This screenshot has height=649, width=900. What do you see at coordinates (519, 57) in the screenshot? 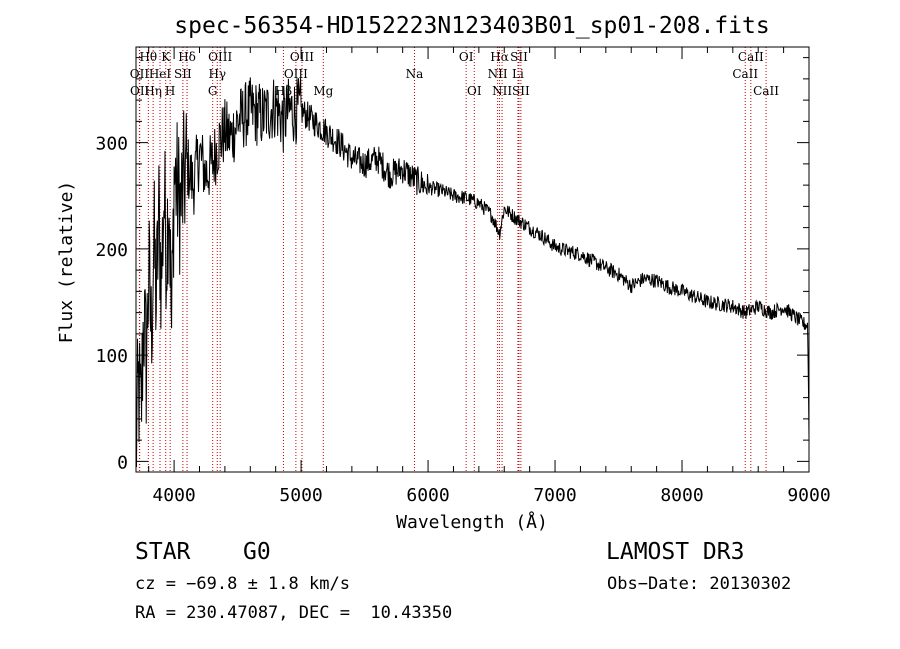
I see `line-label-22: SII` at bounding box center [519, 57].